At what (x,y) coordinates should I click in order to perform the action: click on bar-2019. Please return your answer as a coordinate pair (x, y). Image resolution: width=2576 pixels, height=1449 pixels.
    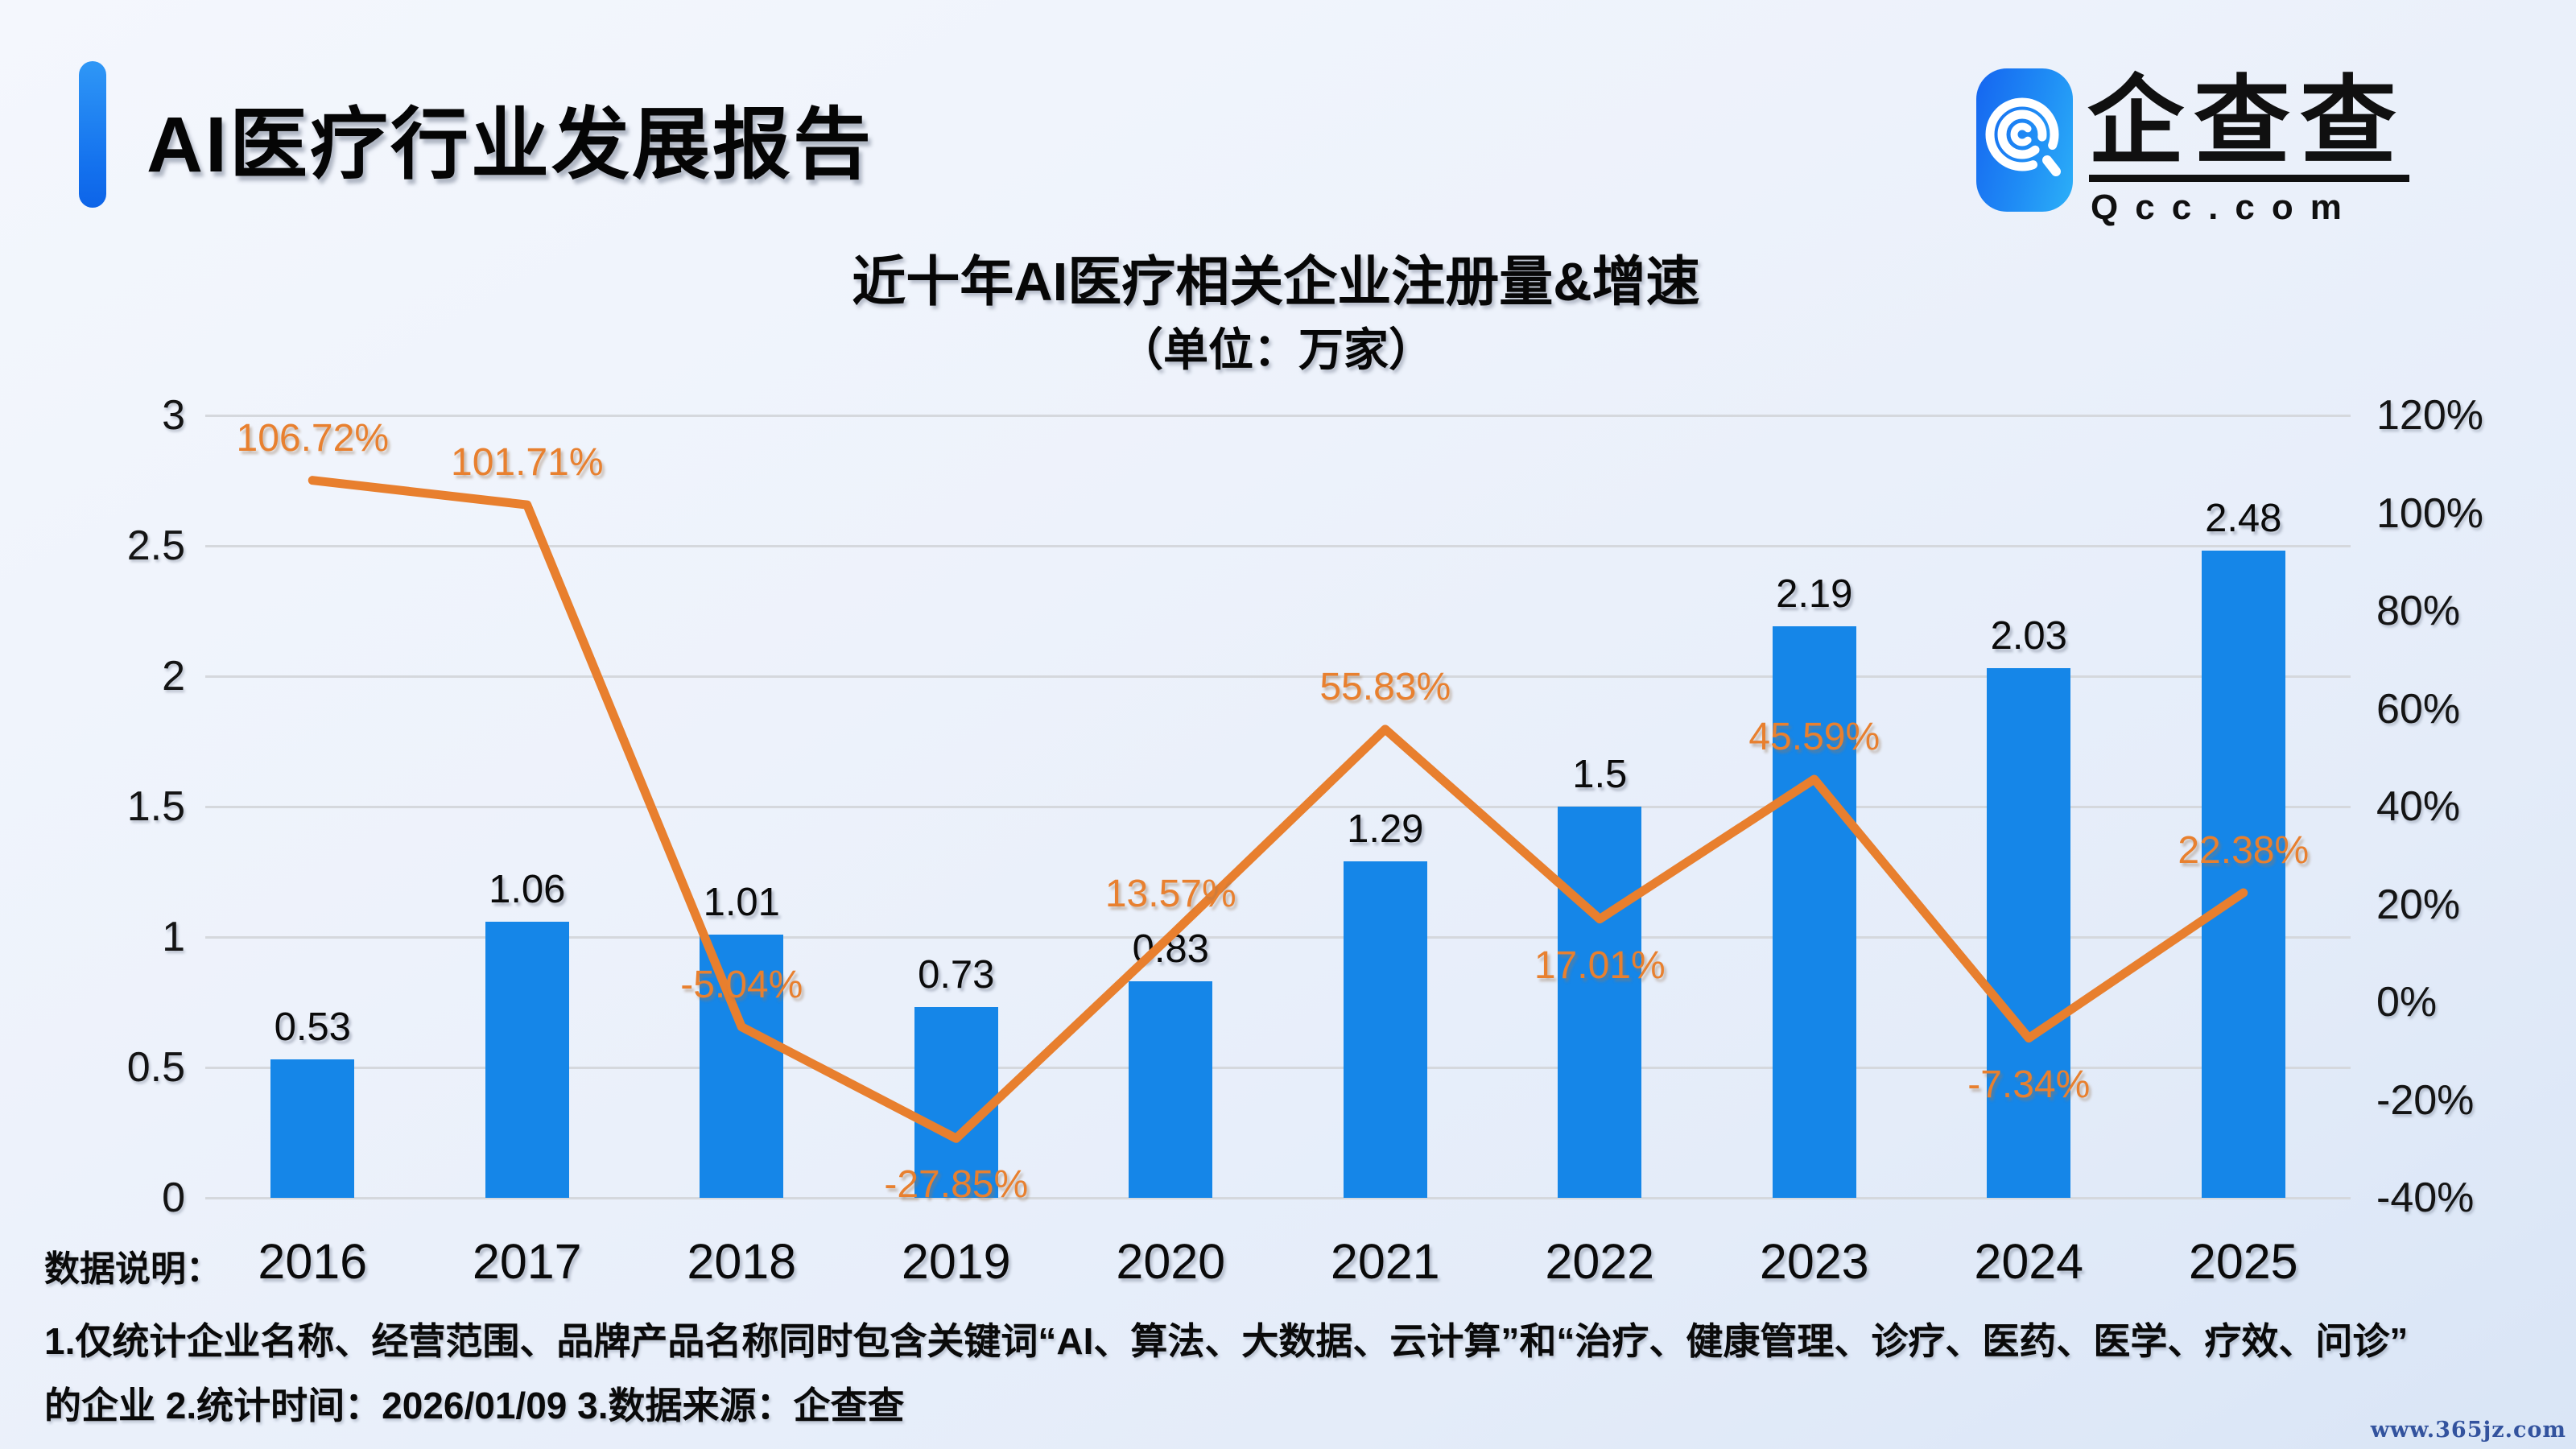
    Looking at the image, I should click on (956, 1102).